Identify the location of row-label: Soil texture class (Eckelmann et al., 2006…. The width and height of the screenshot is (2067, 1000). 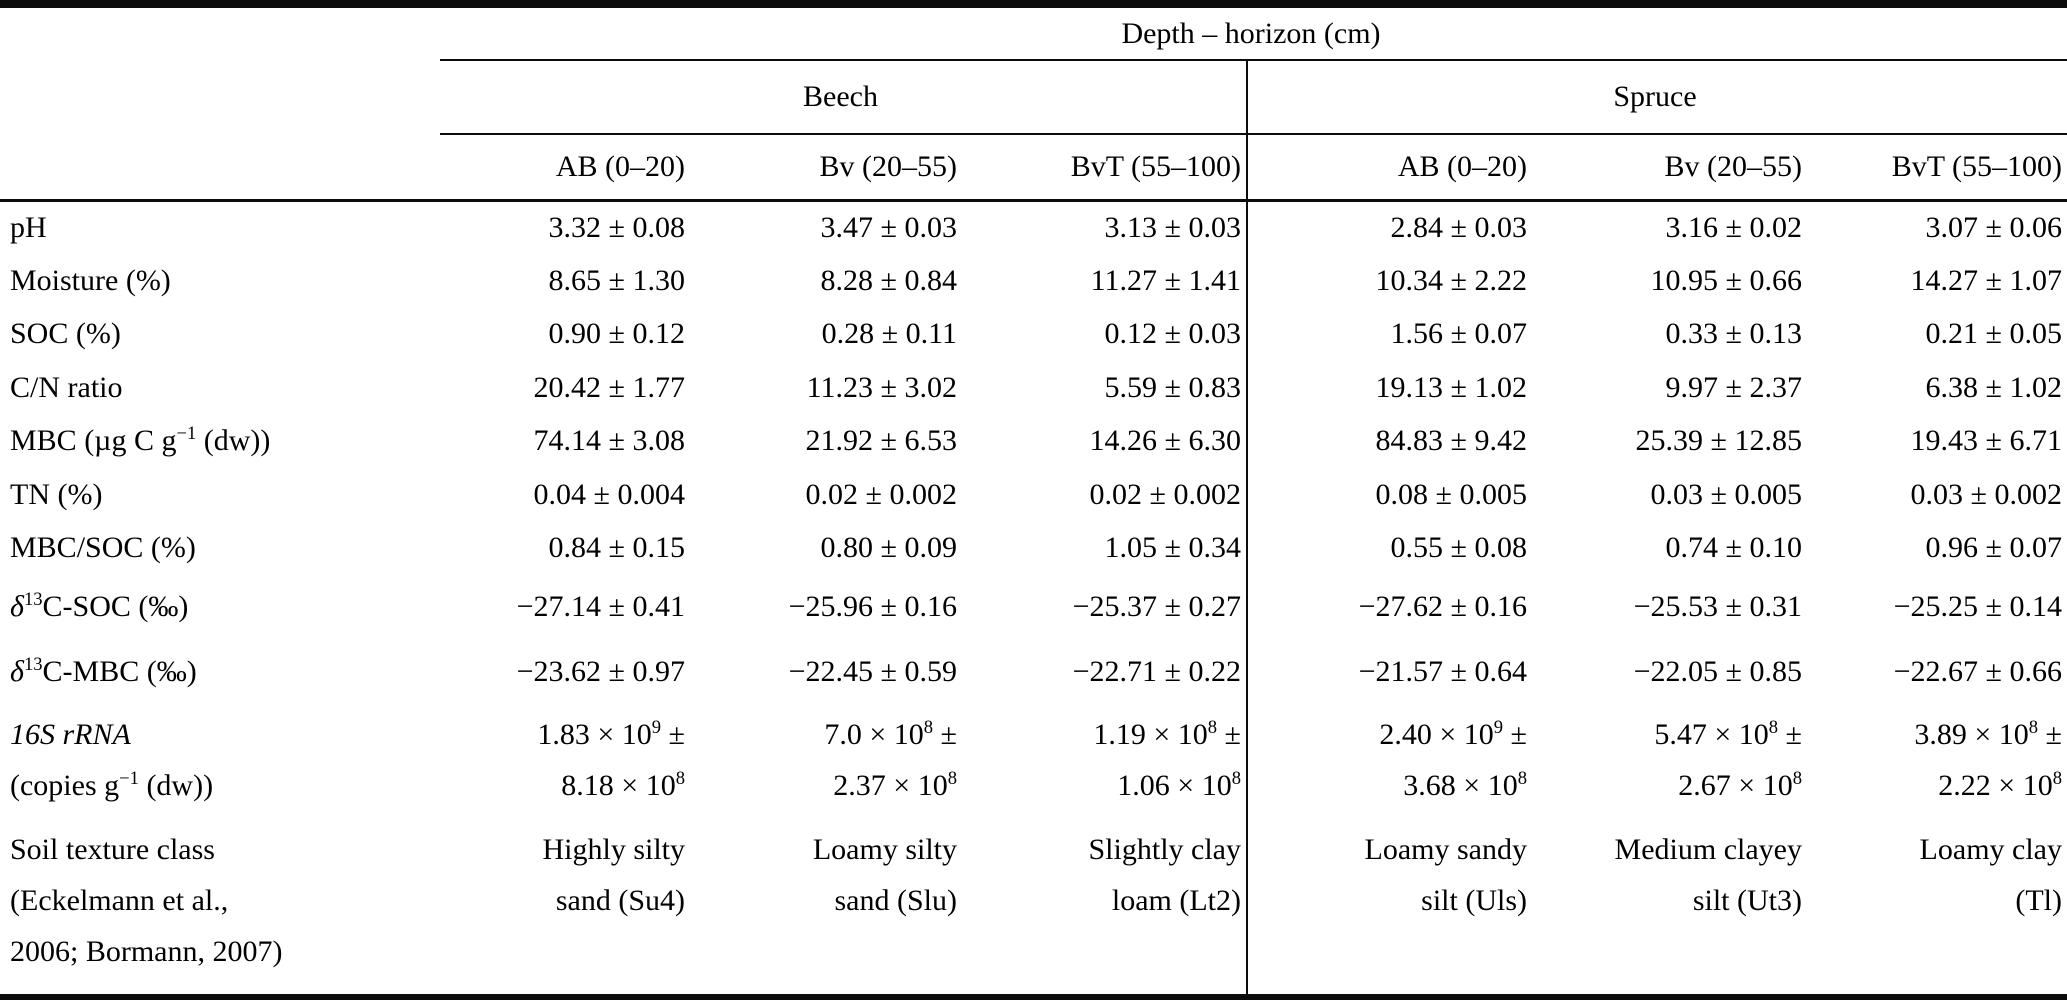
(146, 901).